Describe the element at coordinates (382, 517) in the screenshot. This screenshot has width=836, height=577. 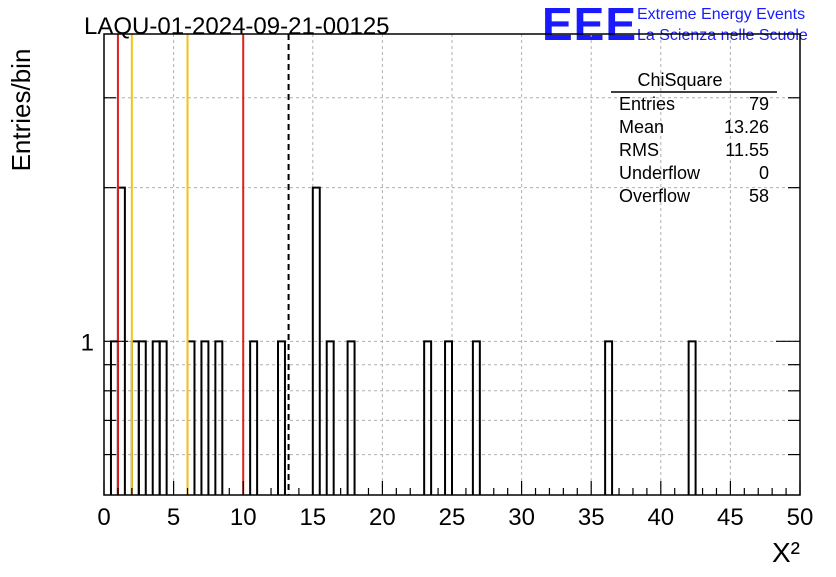
I see `x-tick-label: 20` at that location.